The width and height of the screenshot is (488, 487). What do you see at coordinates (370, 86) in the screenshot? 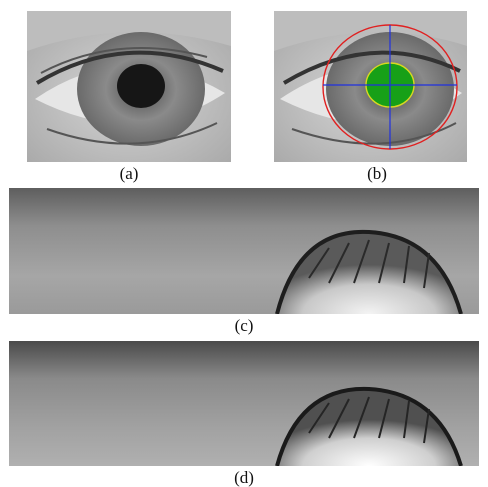
I see `panel-b-segmentation` at bounding box center [370, 86].